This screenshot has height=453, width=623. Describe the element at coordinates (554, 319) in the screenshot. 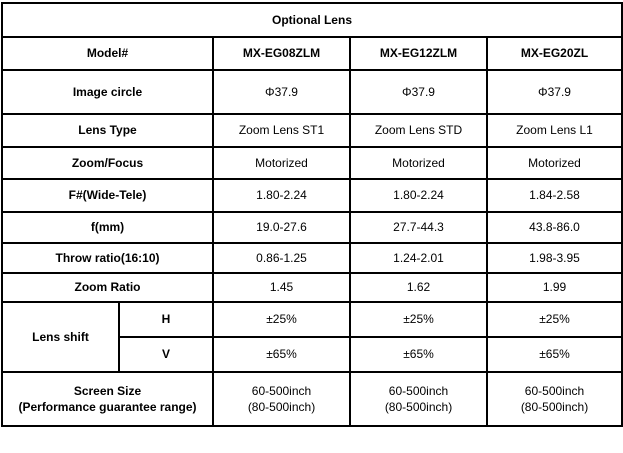

I see `lens-shift-h-value-3: ±25%` at that location.